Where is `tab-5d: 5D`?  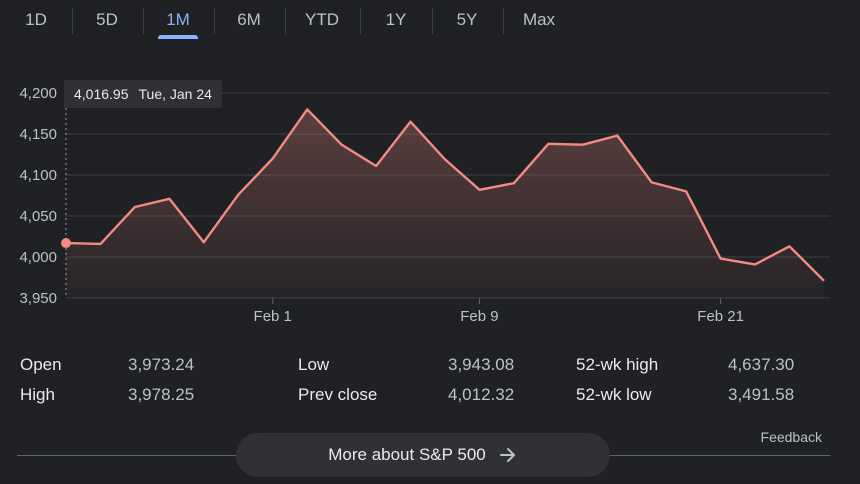 tab-5d: 5D is located at coordinates (107, 19).